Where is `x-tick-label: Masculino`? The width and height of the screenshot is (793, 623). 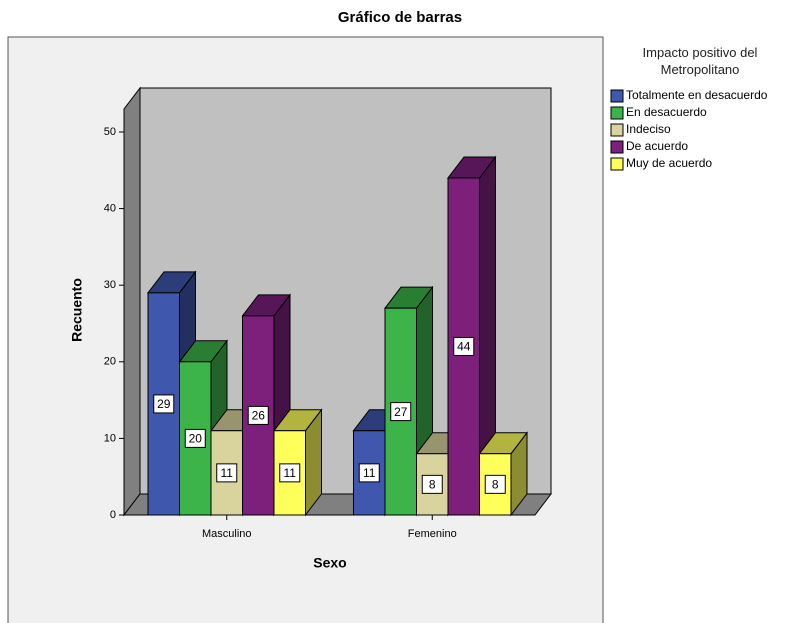
x-tick-label: Masculino is located at coordinates (227, 534).